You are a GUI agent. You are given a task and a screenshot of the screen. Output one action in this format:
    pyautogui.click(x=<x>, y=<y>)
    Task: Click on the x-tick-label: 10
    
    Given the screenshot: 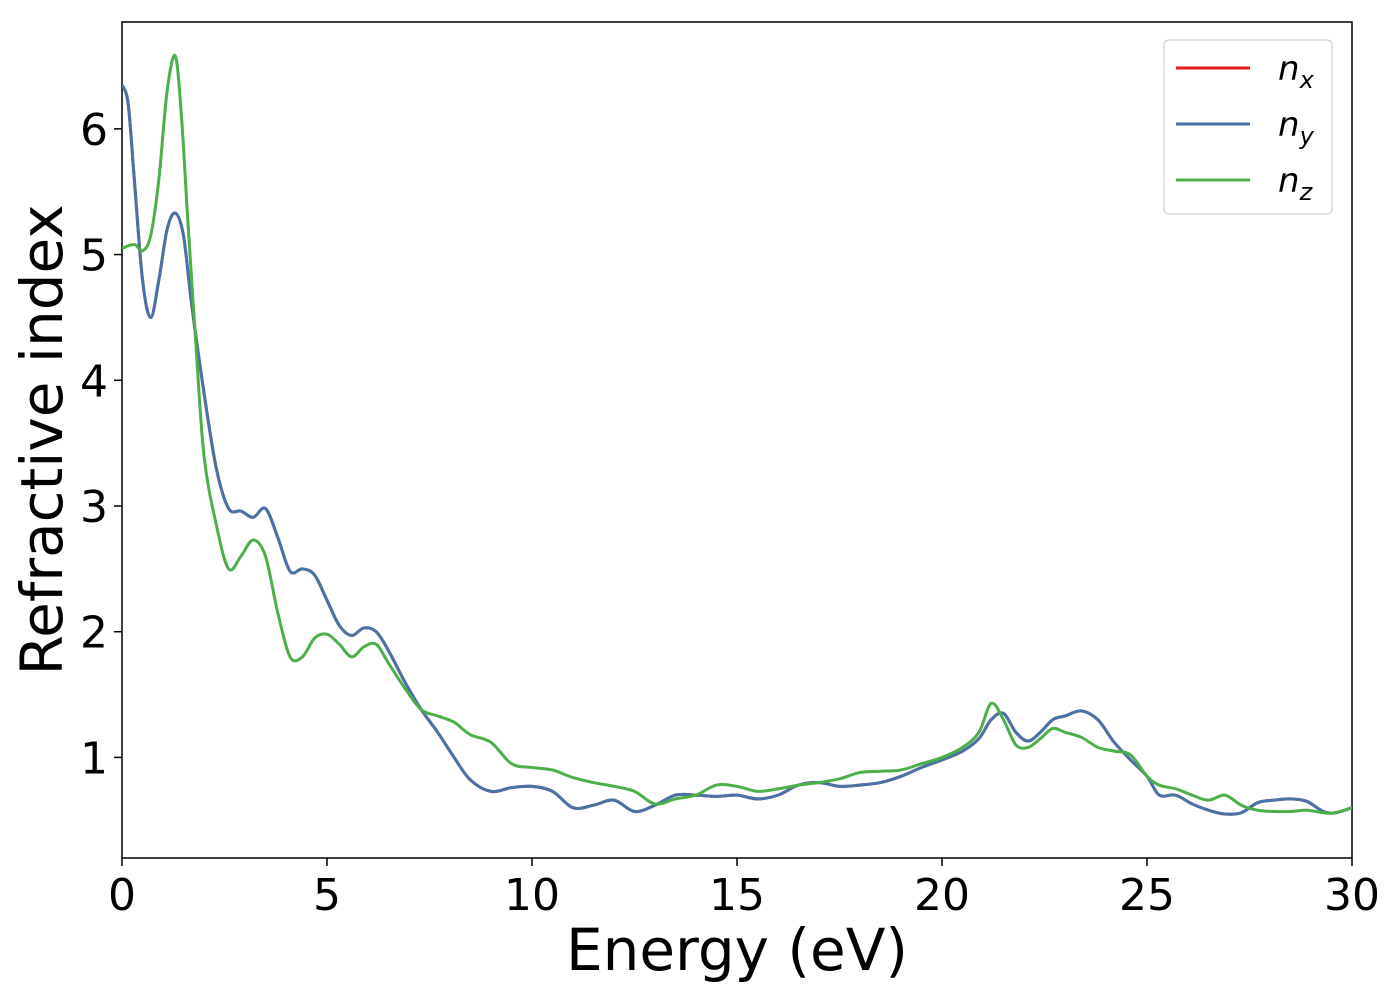 What is the action you would take?
    pyautogui.click(x=532, y=895)
    